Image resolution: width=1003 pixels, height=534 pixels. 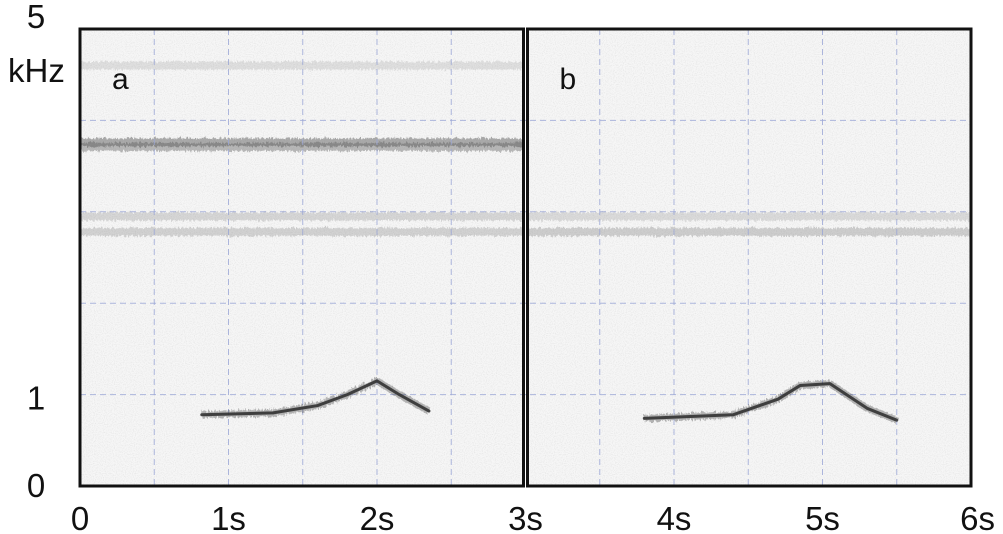 What do you see at coordinates (674, 517) in the screenshot?
I see `x-tick-label: 4s` at bounding box center [674, 517].